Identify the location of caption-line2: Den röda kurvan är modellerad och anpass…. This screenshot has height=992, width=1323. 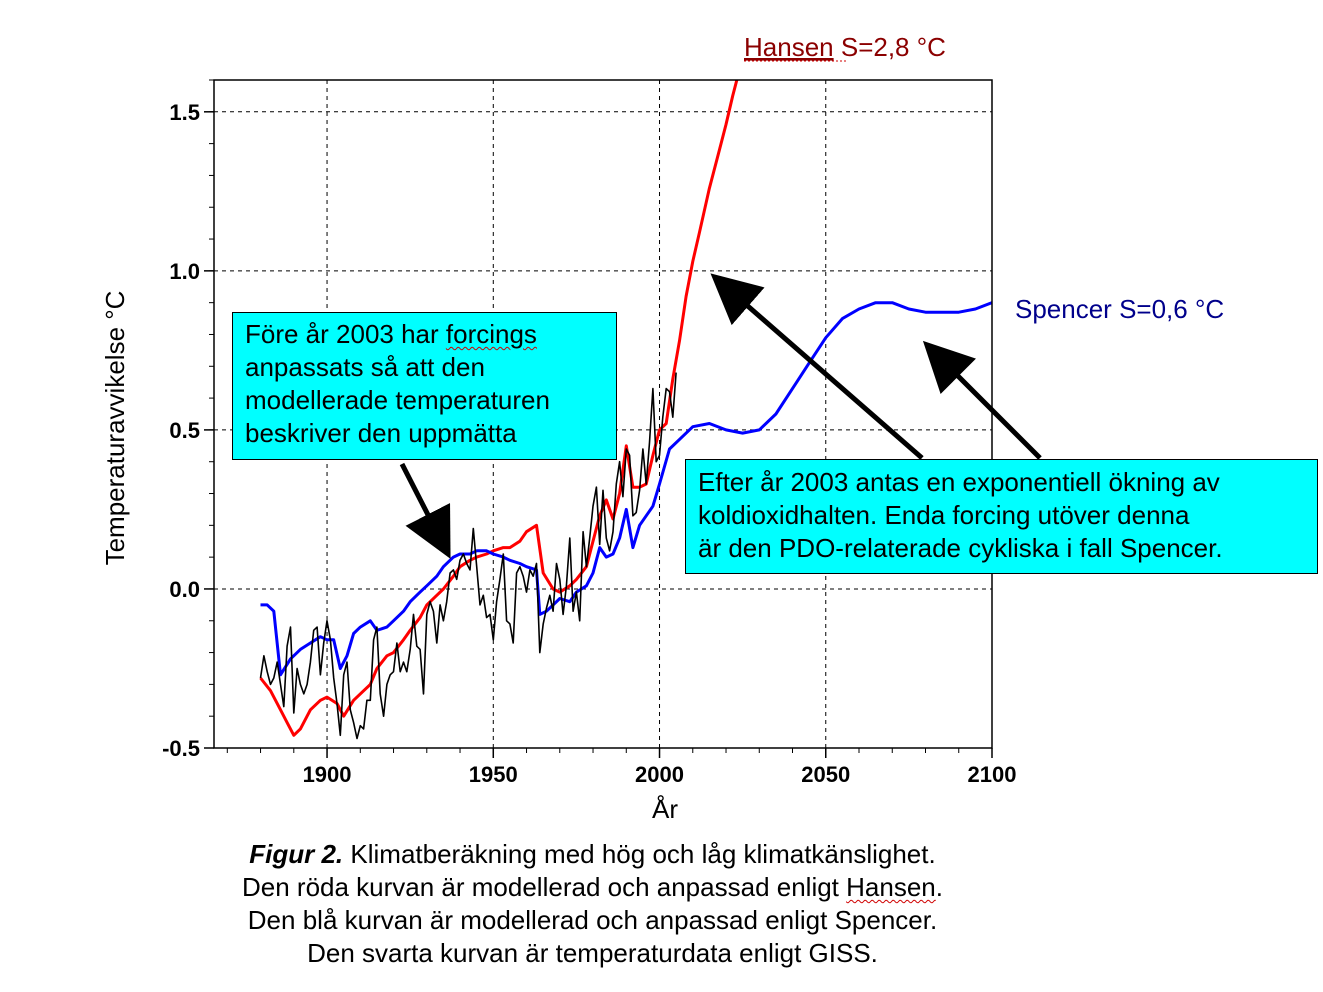
(592, 887).